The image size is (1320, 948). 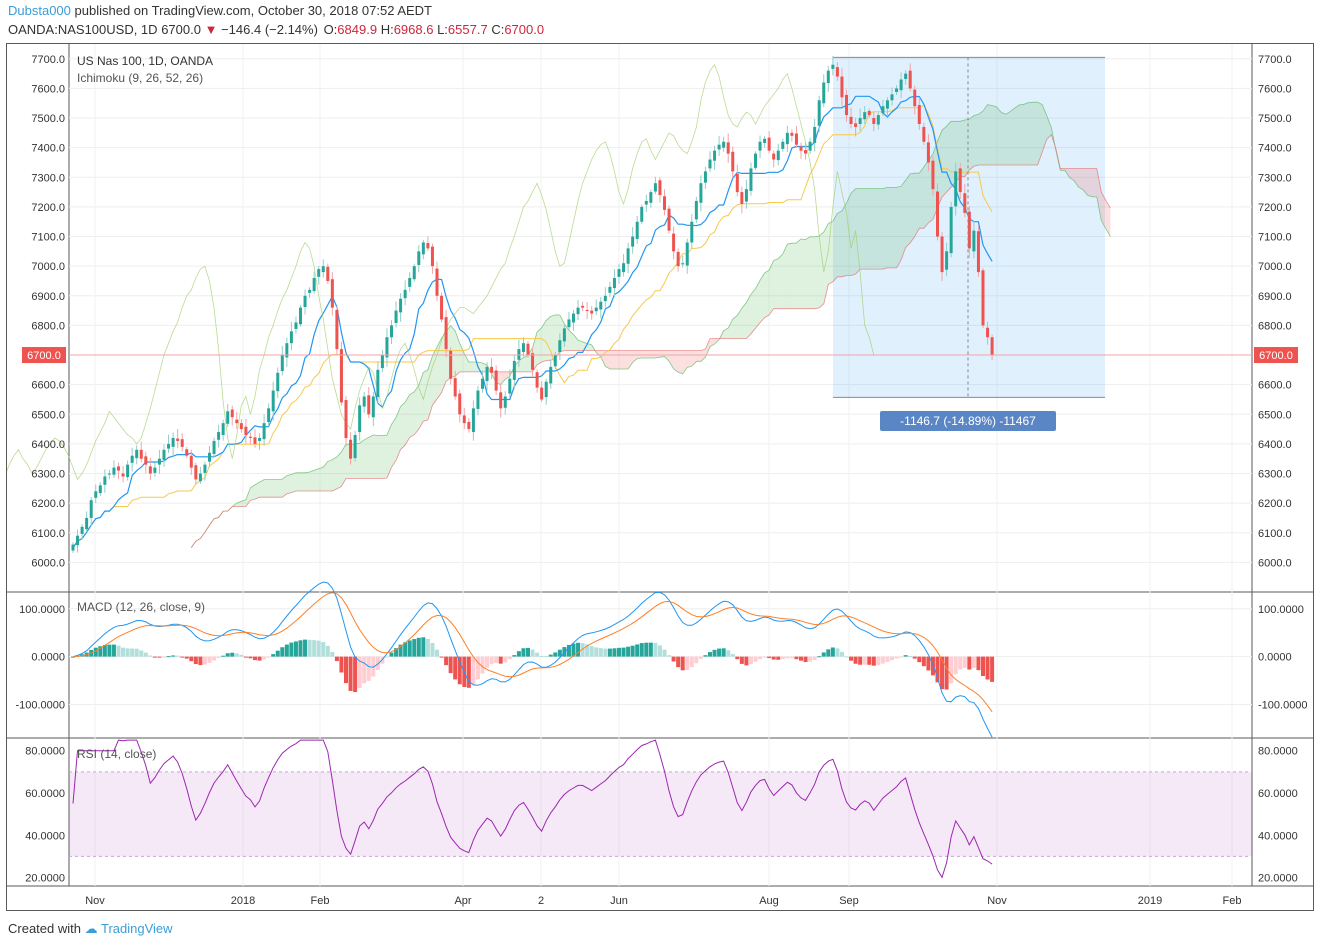 I want to click on time-tick-label: 2, so click(x=541, y=901).